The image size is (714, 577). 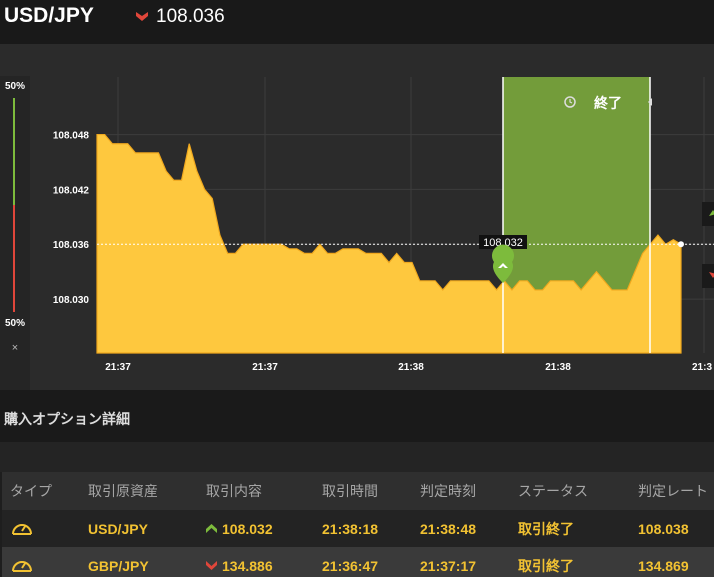 What do you see at coordinates (350, 491) in the screenshot?
I see `col-time: 取引時間` at bounding box center [350, 491].